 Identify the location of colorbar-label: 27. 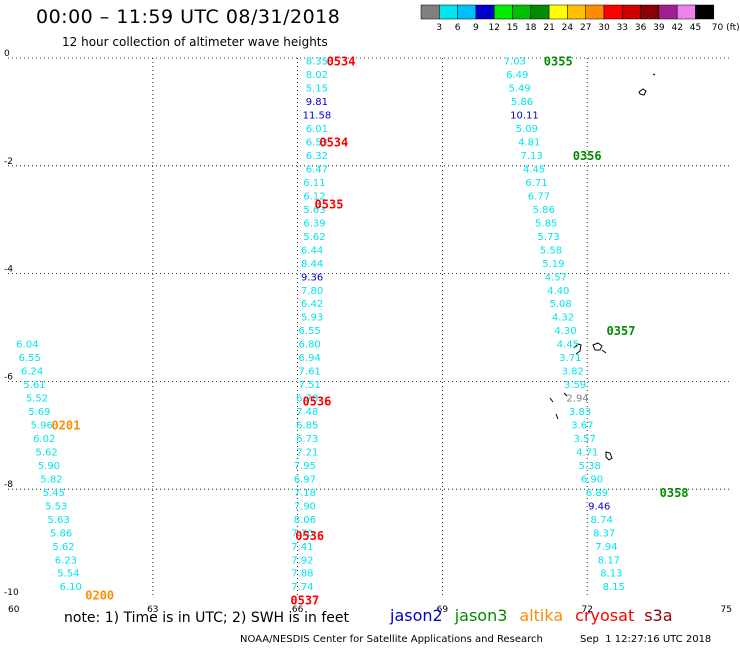
(585, 28).